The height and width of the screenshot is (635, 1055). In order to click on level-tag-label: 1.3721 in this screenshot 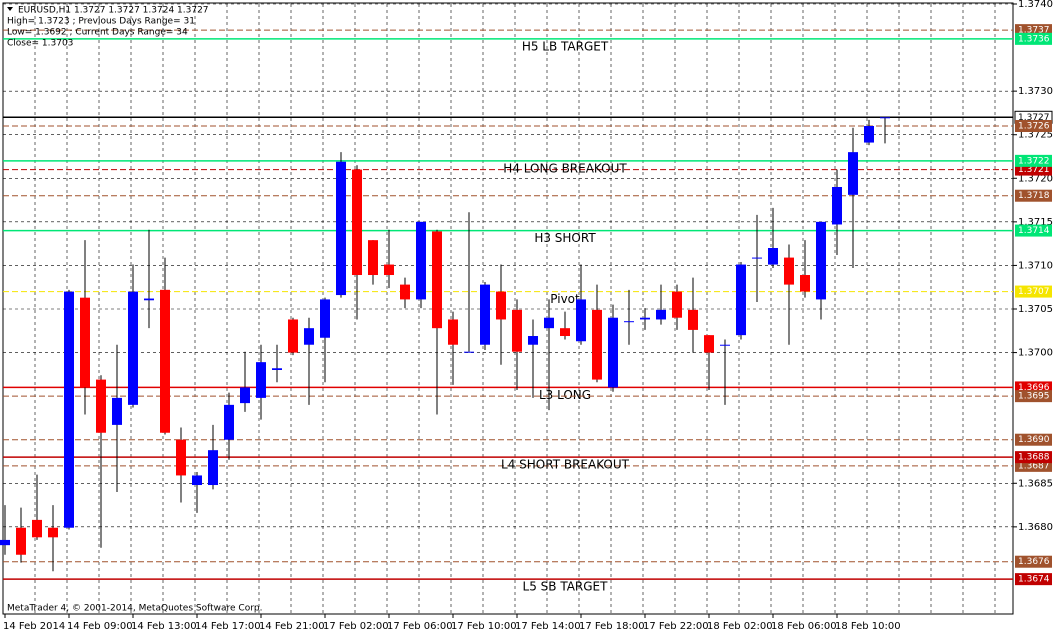, I will do `click(1034, 170)`.